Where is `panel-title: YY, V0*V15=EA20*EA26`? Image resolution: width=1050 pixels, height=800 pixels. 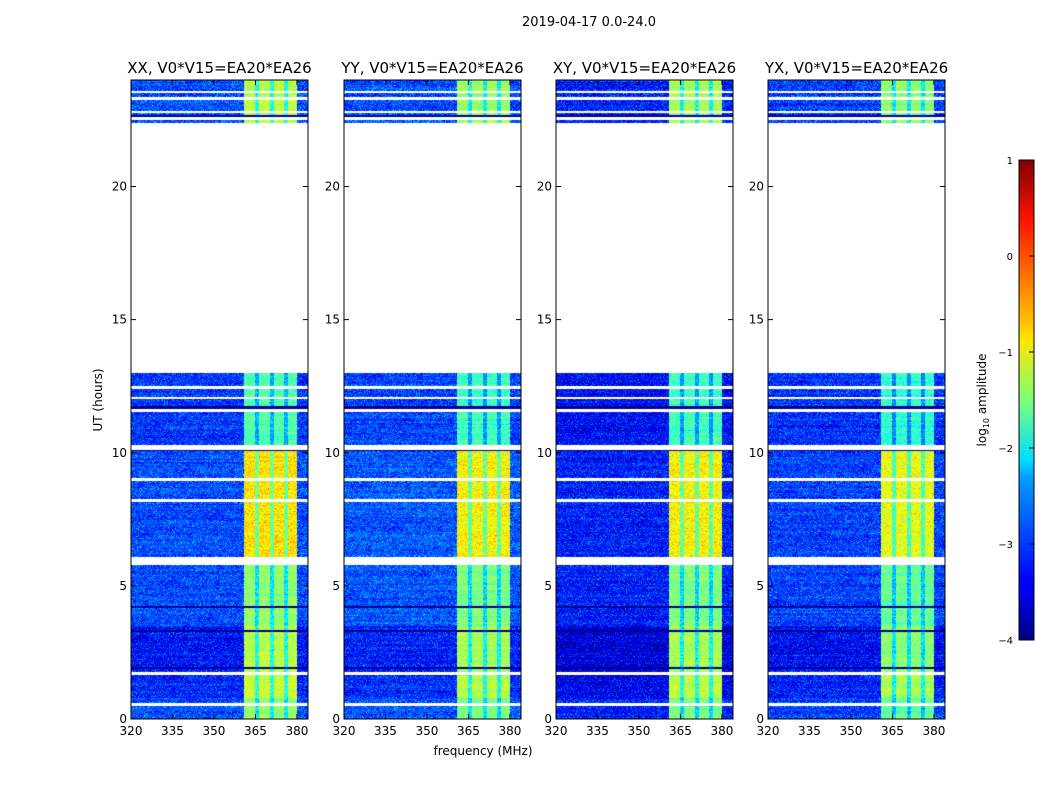 panel-title: YY, V0*V15=EA20*EA26 is located at coordinates (431, 68).